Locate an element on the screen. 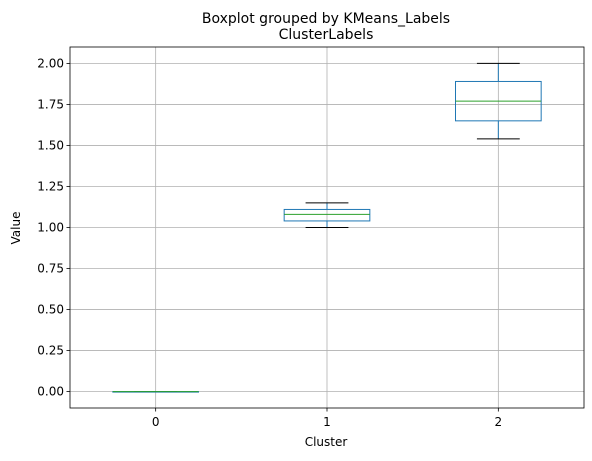 Image resolution: width=592 pixels, height=461 pixels. y-tick-label: 0.00 is located at coordinates (50, 392).